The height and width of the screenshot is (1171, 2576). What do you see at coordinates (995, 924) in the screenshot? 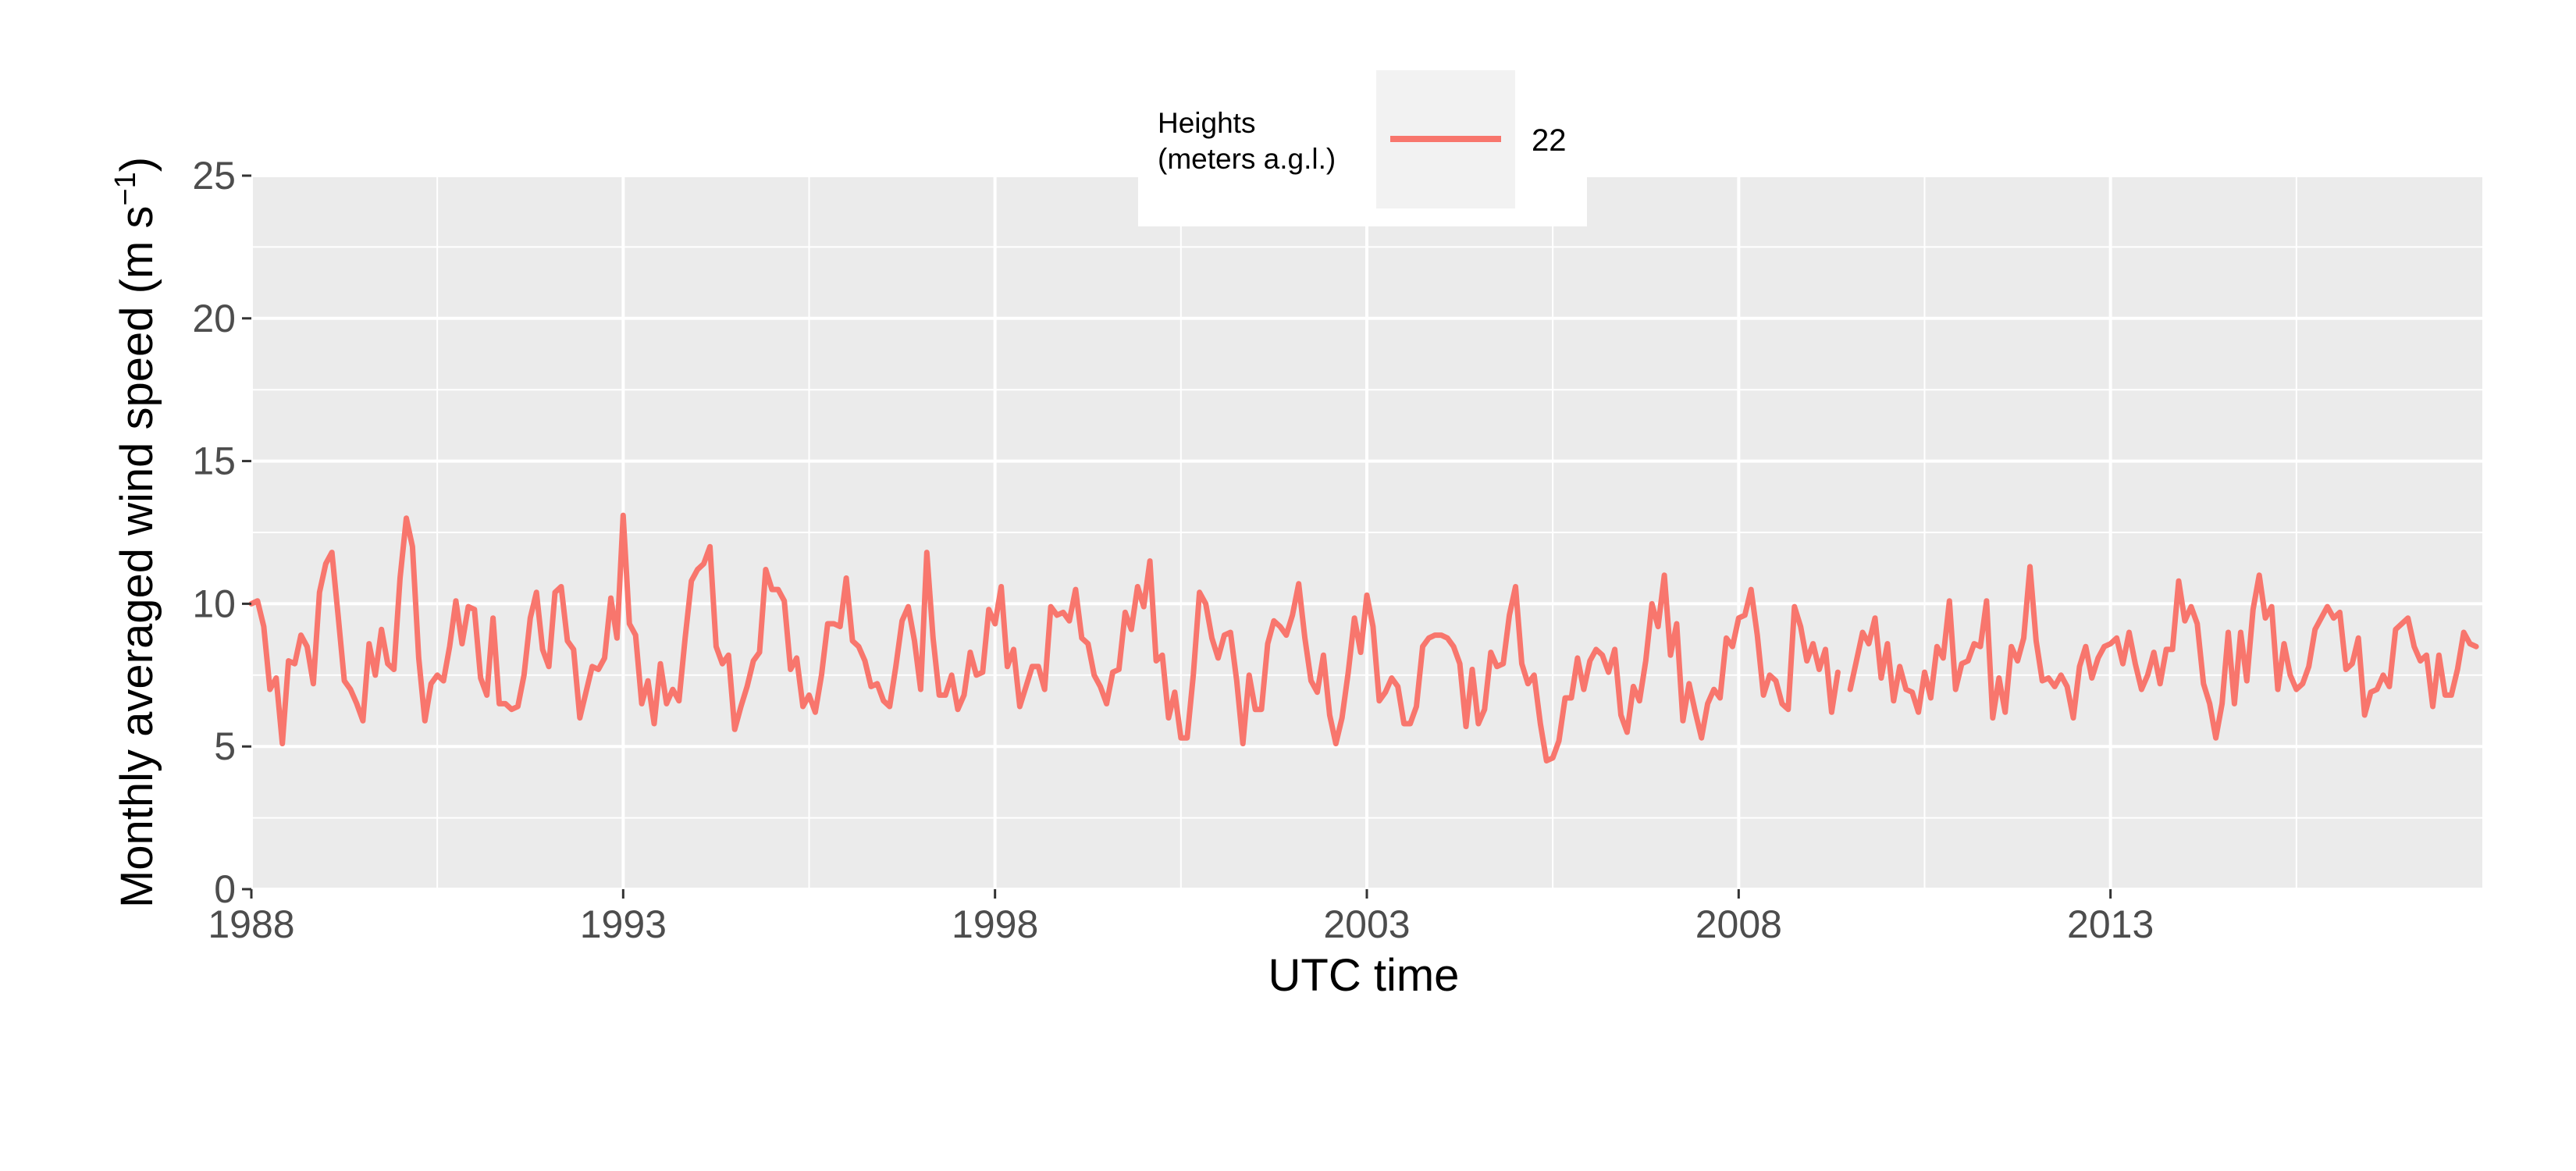
I see `x-tick-label: 1998` at bounding box center [995, 924].